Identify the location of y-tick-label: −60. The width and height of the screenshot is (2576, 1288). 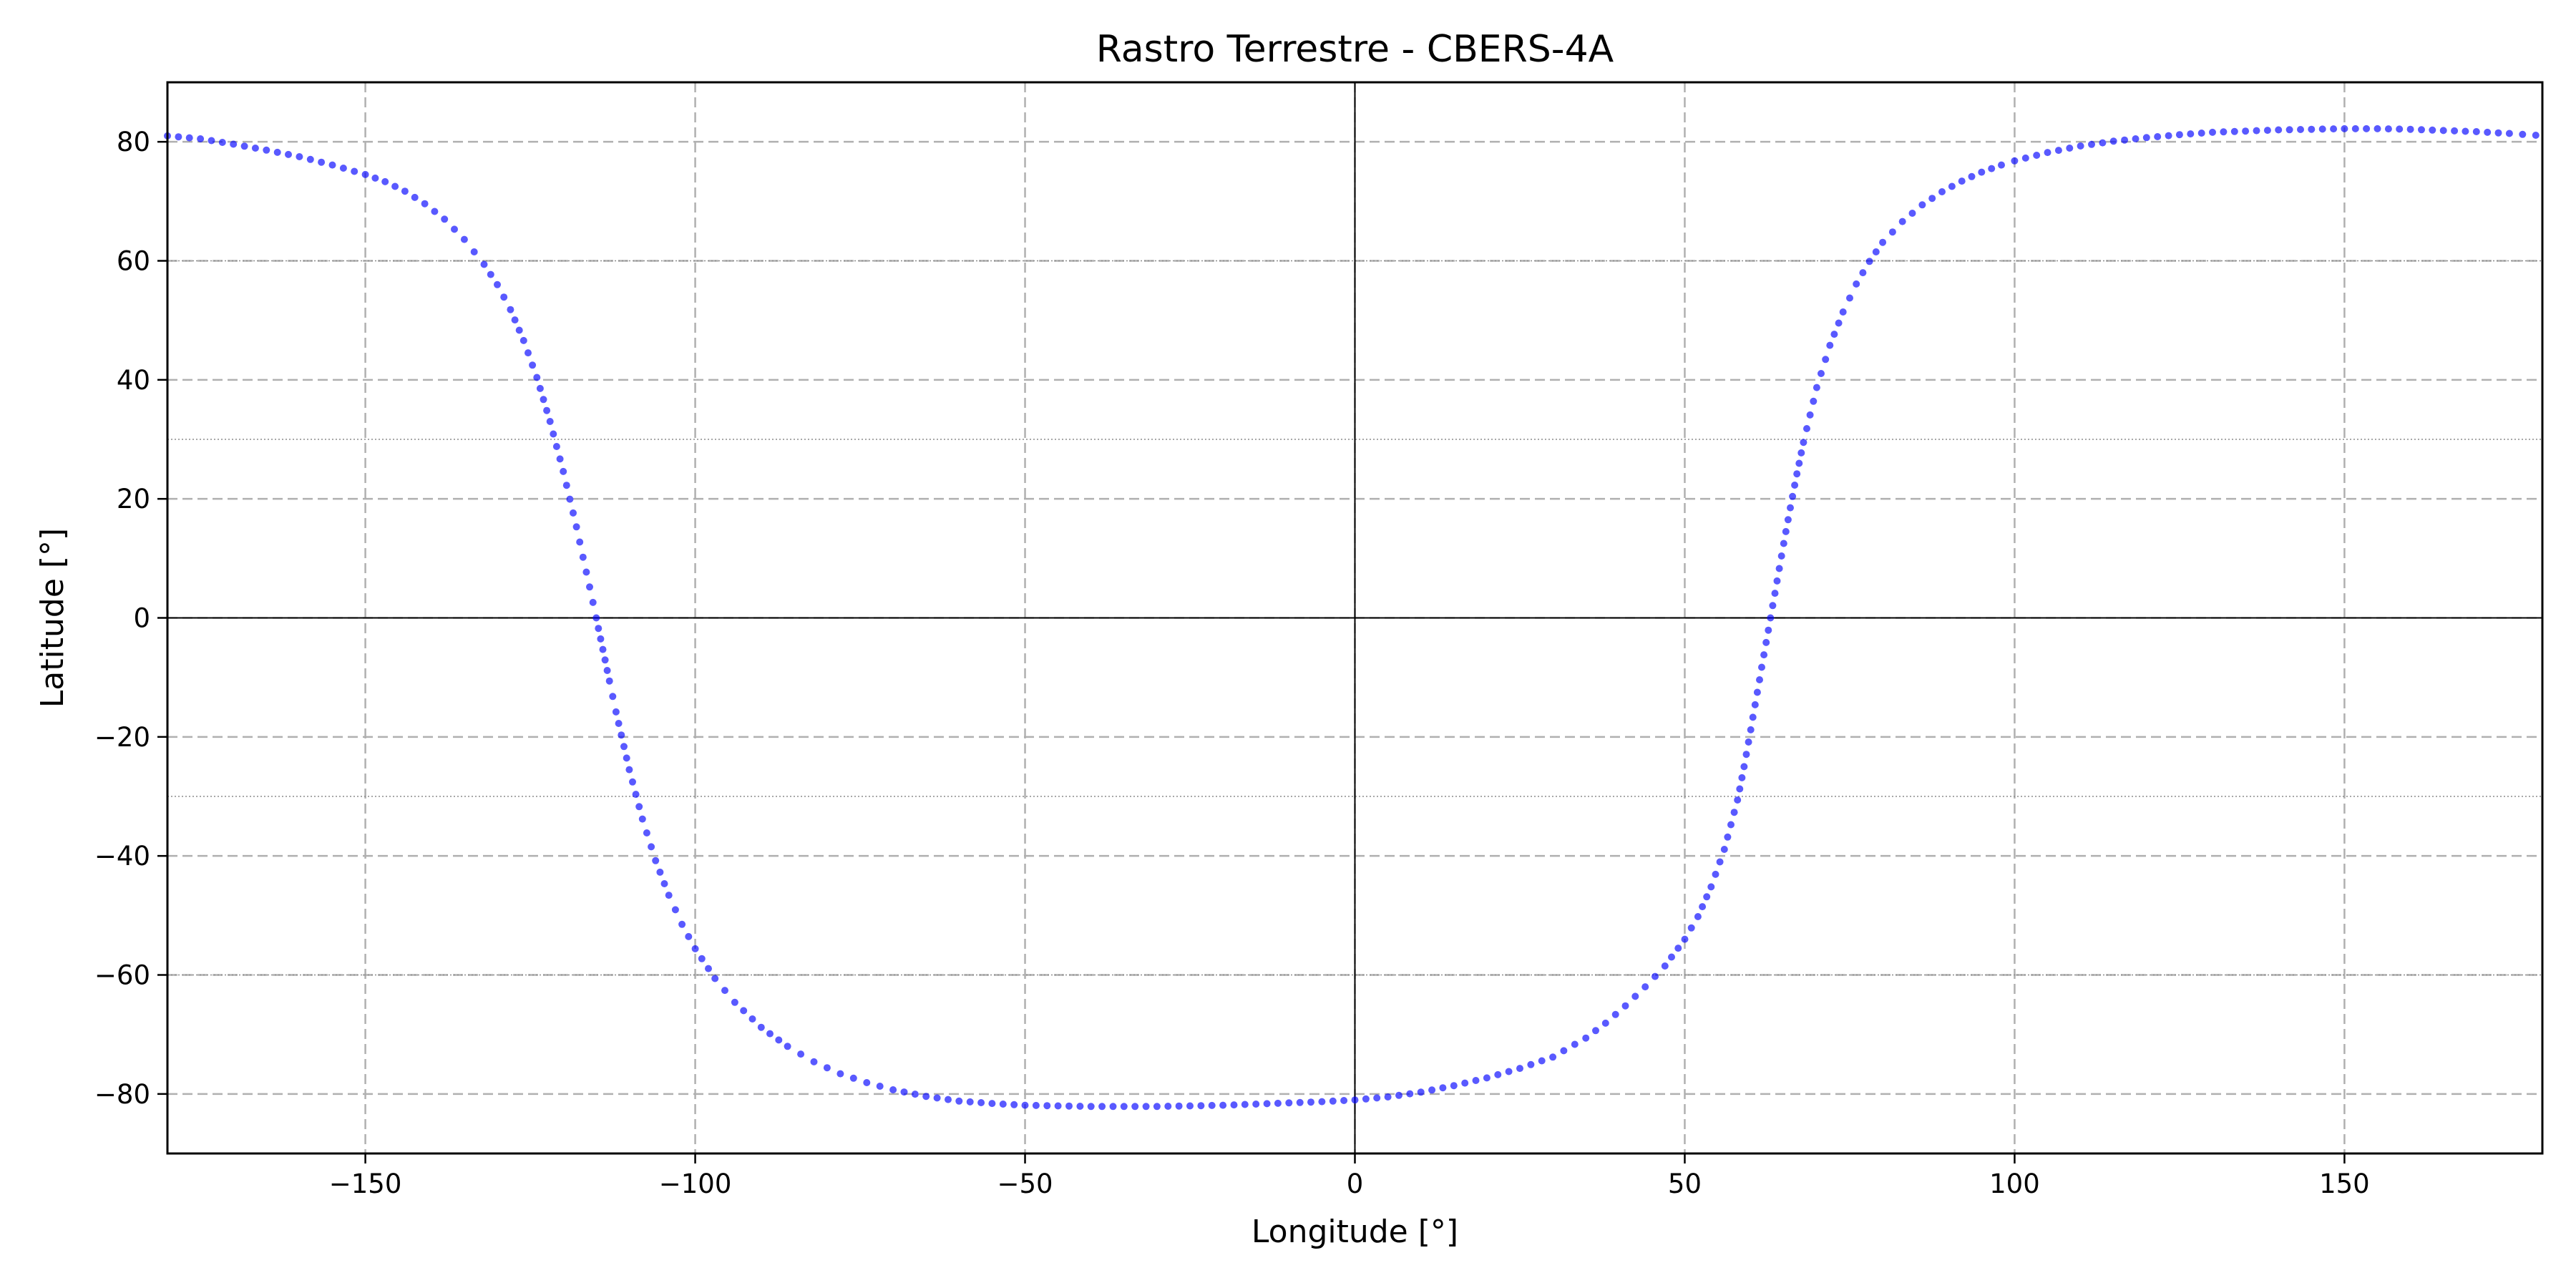
(122, 975).